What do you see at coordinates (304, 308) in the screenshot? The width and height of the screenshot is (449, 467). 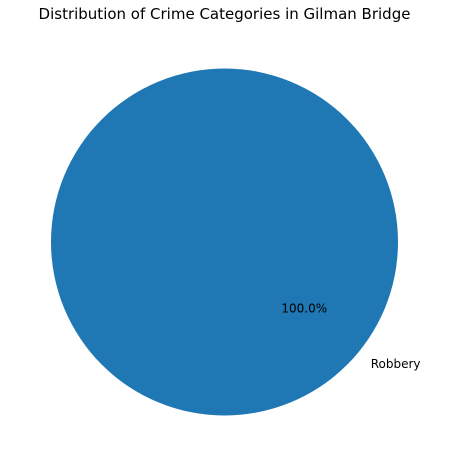 I see `slice-percent-robbery: 100.0%` at bounding box center [304, 308].